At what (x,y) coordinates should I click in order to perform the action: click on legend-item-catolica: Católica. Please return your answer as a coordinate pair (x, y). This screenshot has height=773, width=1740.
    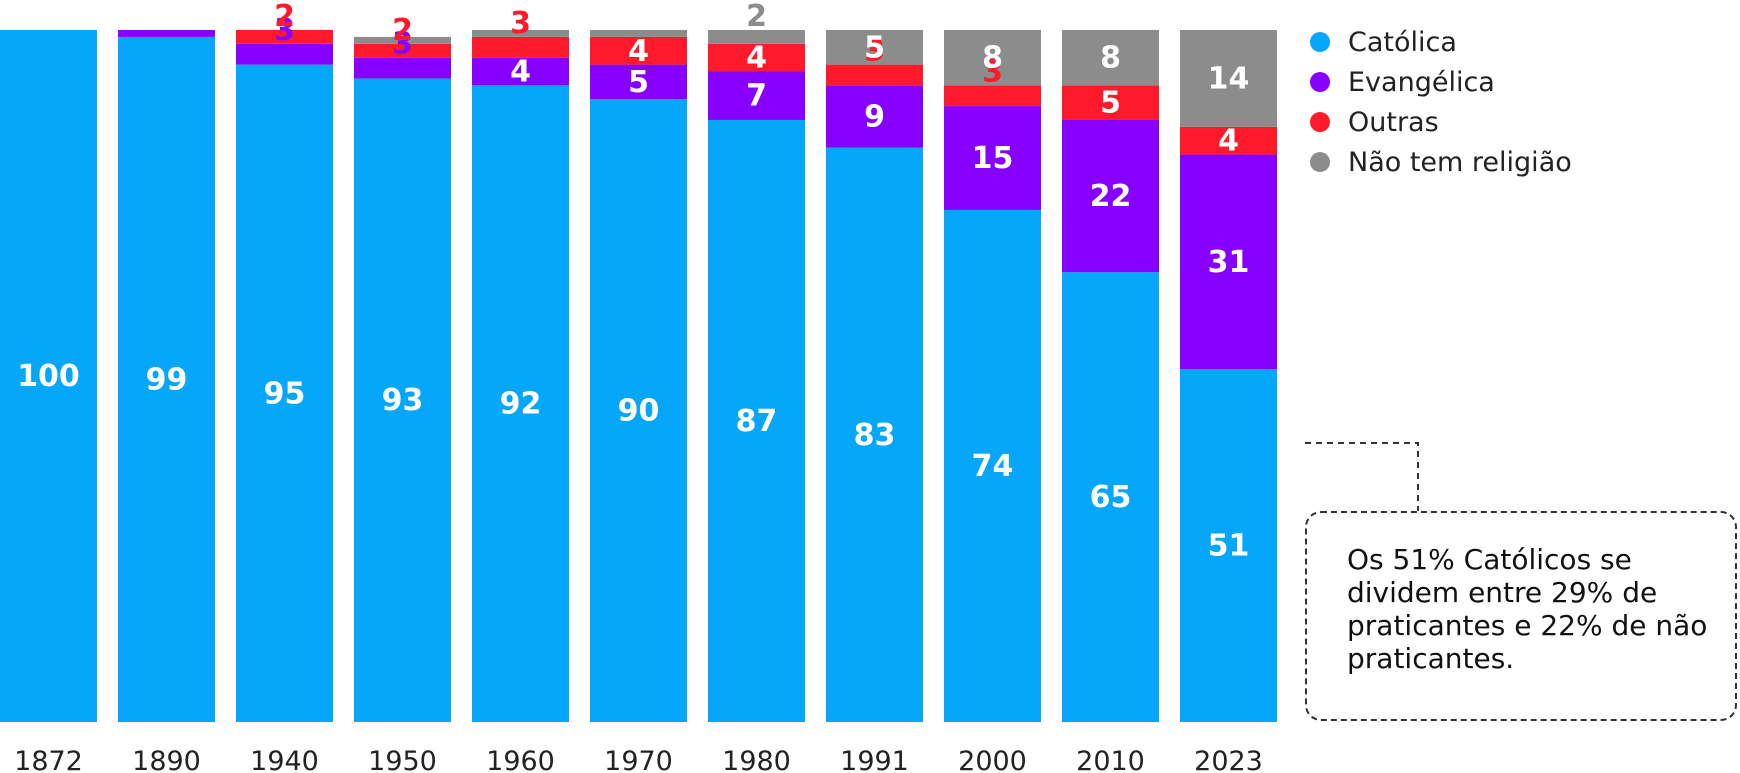
    Looking at the image, I should click on (1441, 42).